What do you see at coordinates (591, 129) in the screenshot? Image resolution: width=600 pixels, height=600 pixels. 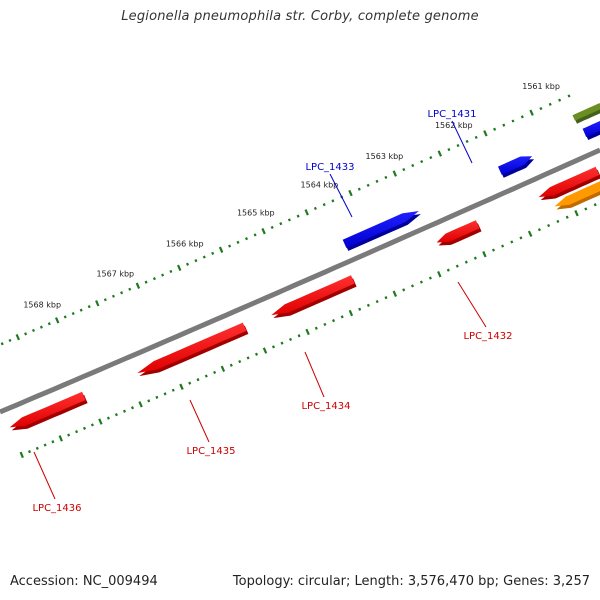 I see `gene-forward-edge` at bounding box center [591, 129].